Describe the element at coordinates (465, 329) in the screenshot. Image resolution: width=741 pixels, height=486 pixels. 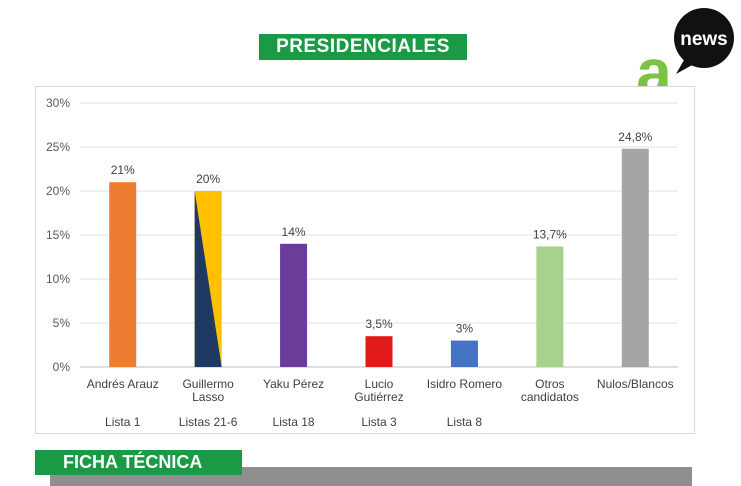
I see `data-label: 3%` at that location.